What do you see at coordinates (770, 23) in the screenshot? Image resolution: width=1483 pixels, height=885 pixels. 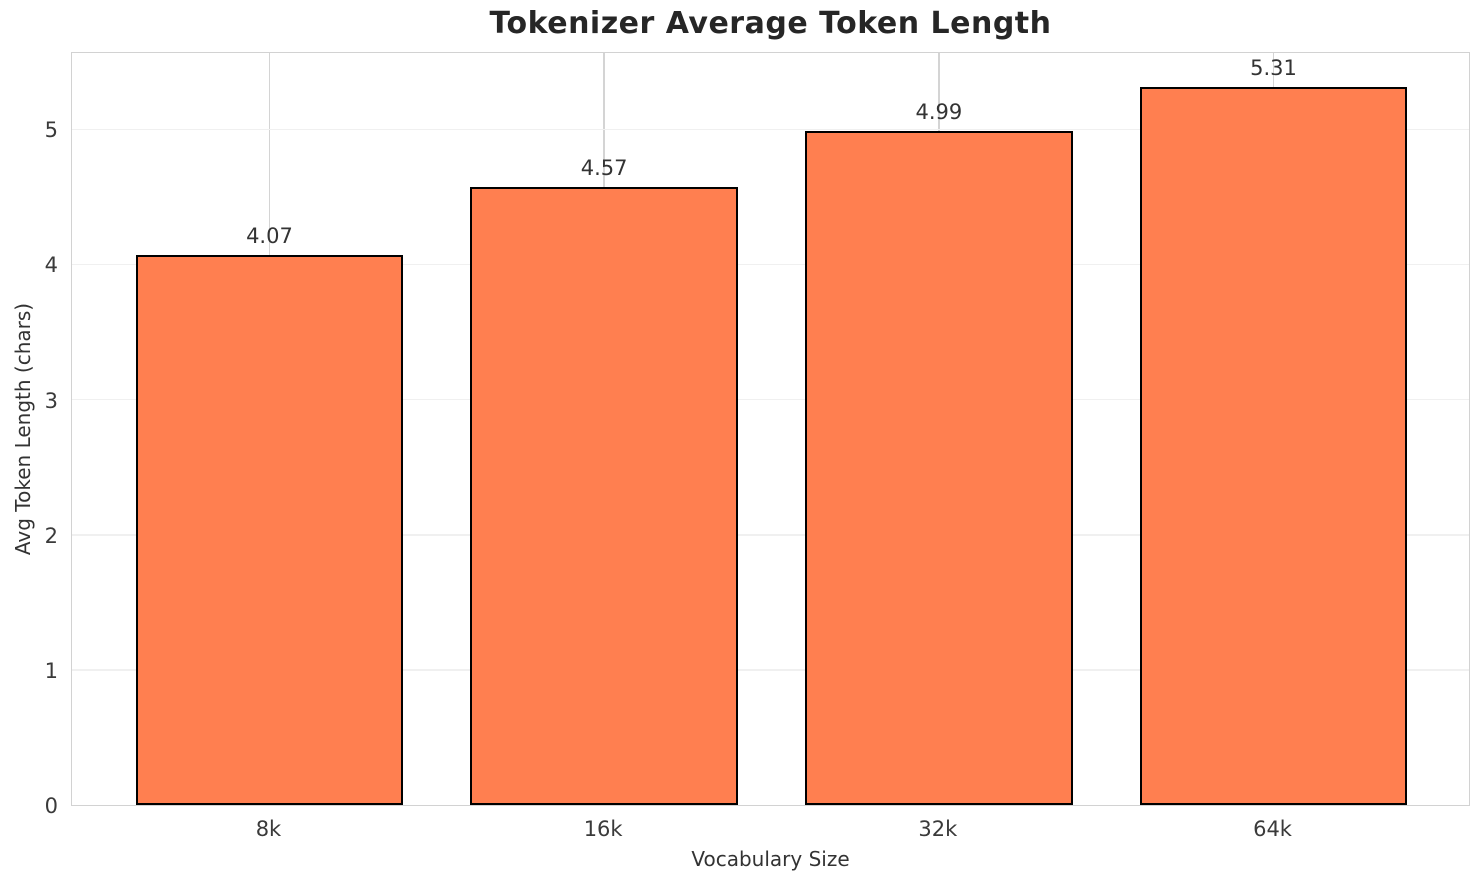 I see `chart-title: Tokenizer Average Token Length` at bounding box center [770, 23].